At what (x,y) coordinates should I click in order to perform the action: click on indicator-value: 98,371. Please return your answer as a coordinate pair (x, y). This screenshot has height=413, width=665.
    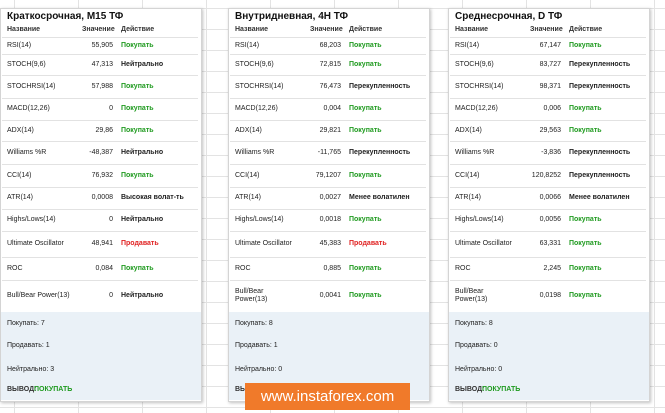
    Looking at the image, I should click on (550, 86).